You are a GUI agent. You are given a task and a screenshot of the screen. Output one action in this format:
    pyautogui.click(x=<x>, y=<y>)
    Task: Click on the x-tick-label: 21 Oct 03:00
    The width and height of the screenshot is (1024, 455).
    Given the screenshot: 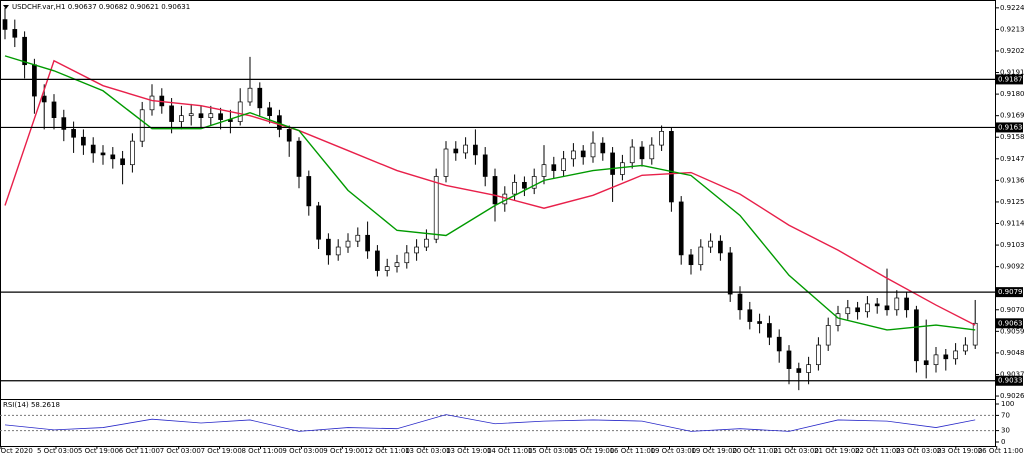 What is the action you would take?
    pyautogui.click(x=796, y=451)
    